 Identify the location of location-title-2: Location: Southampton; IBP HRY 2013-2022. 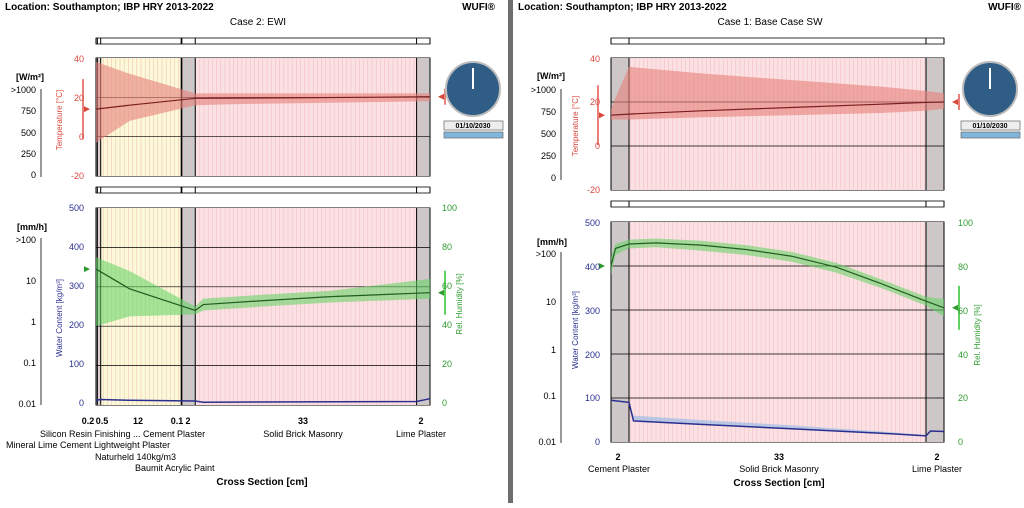
(622, 7).